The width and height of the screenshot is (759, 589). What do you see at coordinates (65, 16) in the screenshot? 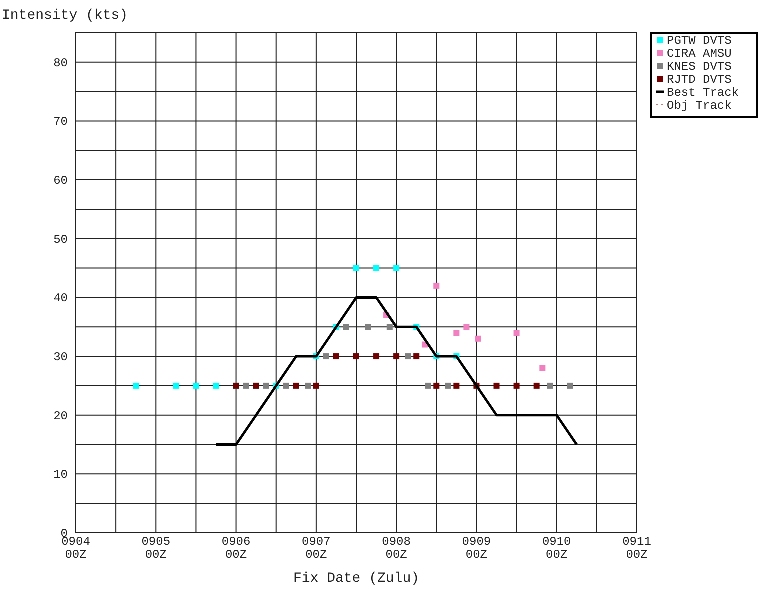
I see `y-axis-title: Intensity (kts)` at bounding box center [65, 16].